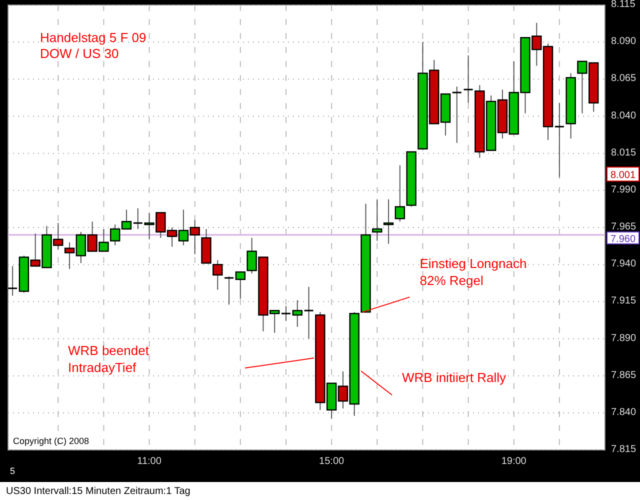  Describe the element at coordinates (332, 461) in the screenshot. I see `x-tick-label: 15:00` at that location.